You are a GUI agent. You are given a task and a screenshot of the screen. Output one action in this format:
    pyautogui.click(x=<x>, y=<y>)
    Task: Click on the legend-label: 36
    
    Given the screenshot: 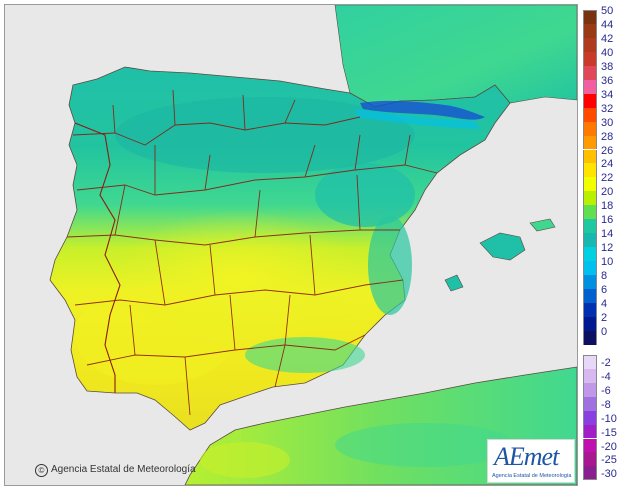 What is the action you would take?
    pyautogui.click(x=607, y=80)
    